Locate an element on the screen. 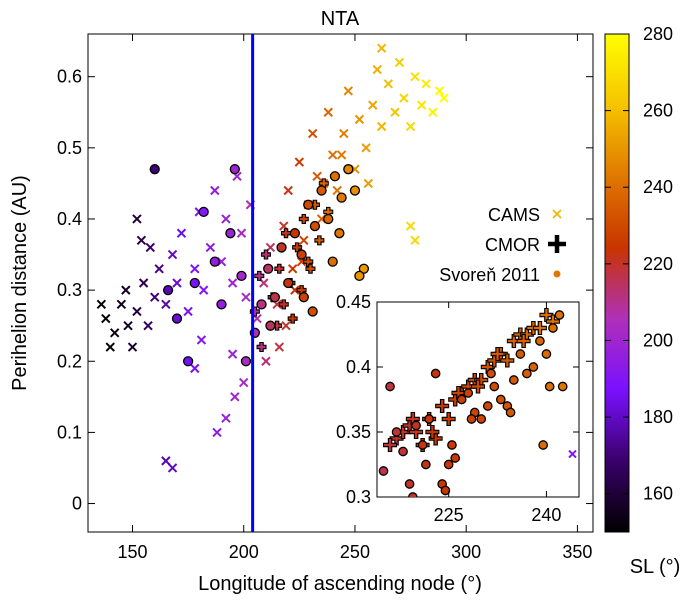 Image resolution: width=700 pixels, height=600 pixels. y-tick-label: 0.5 is located at coordinates (69, 148).